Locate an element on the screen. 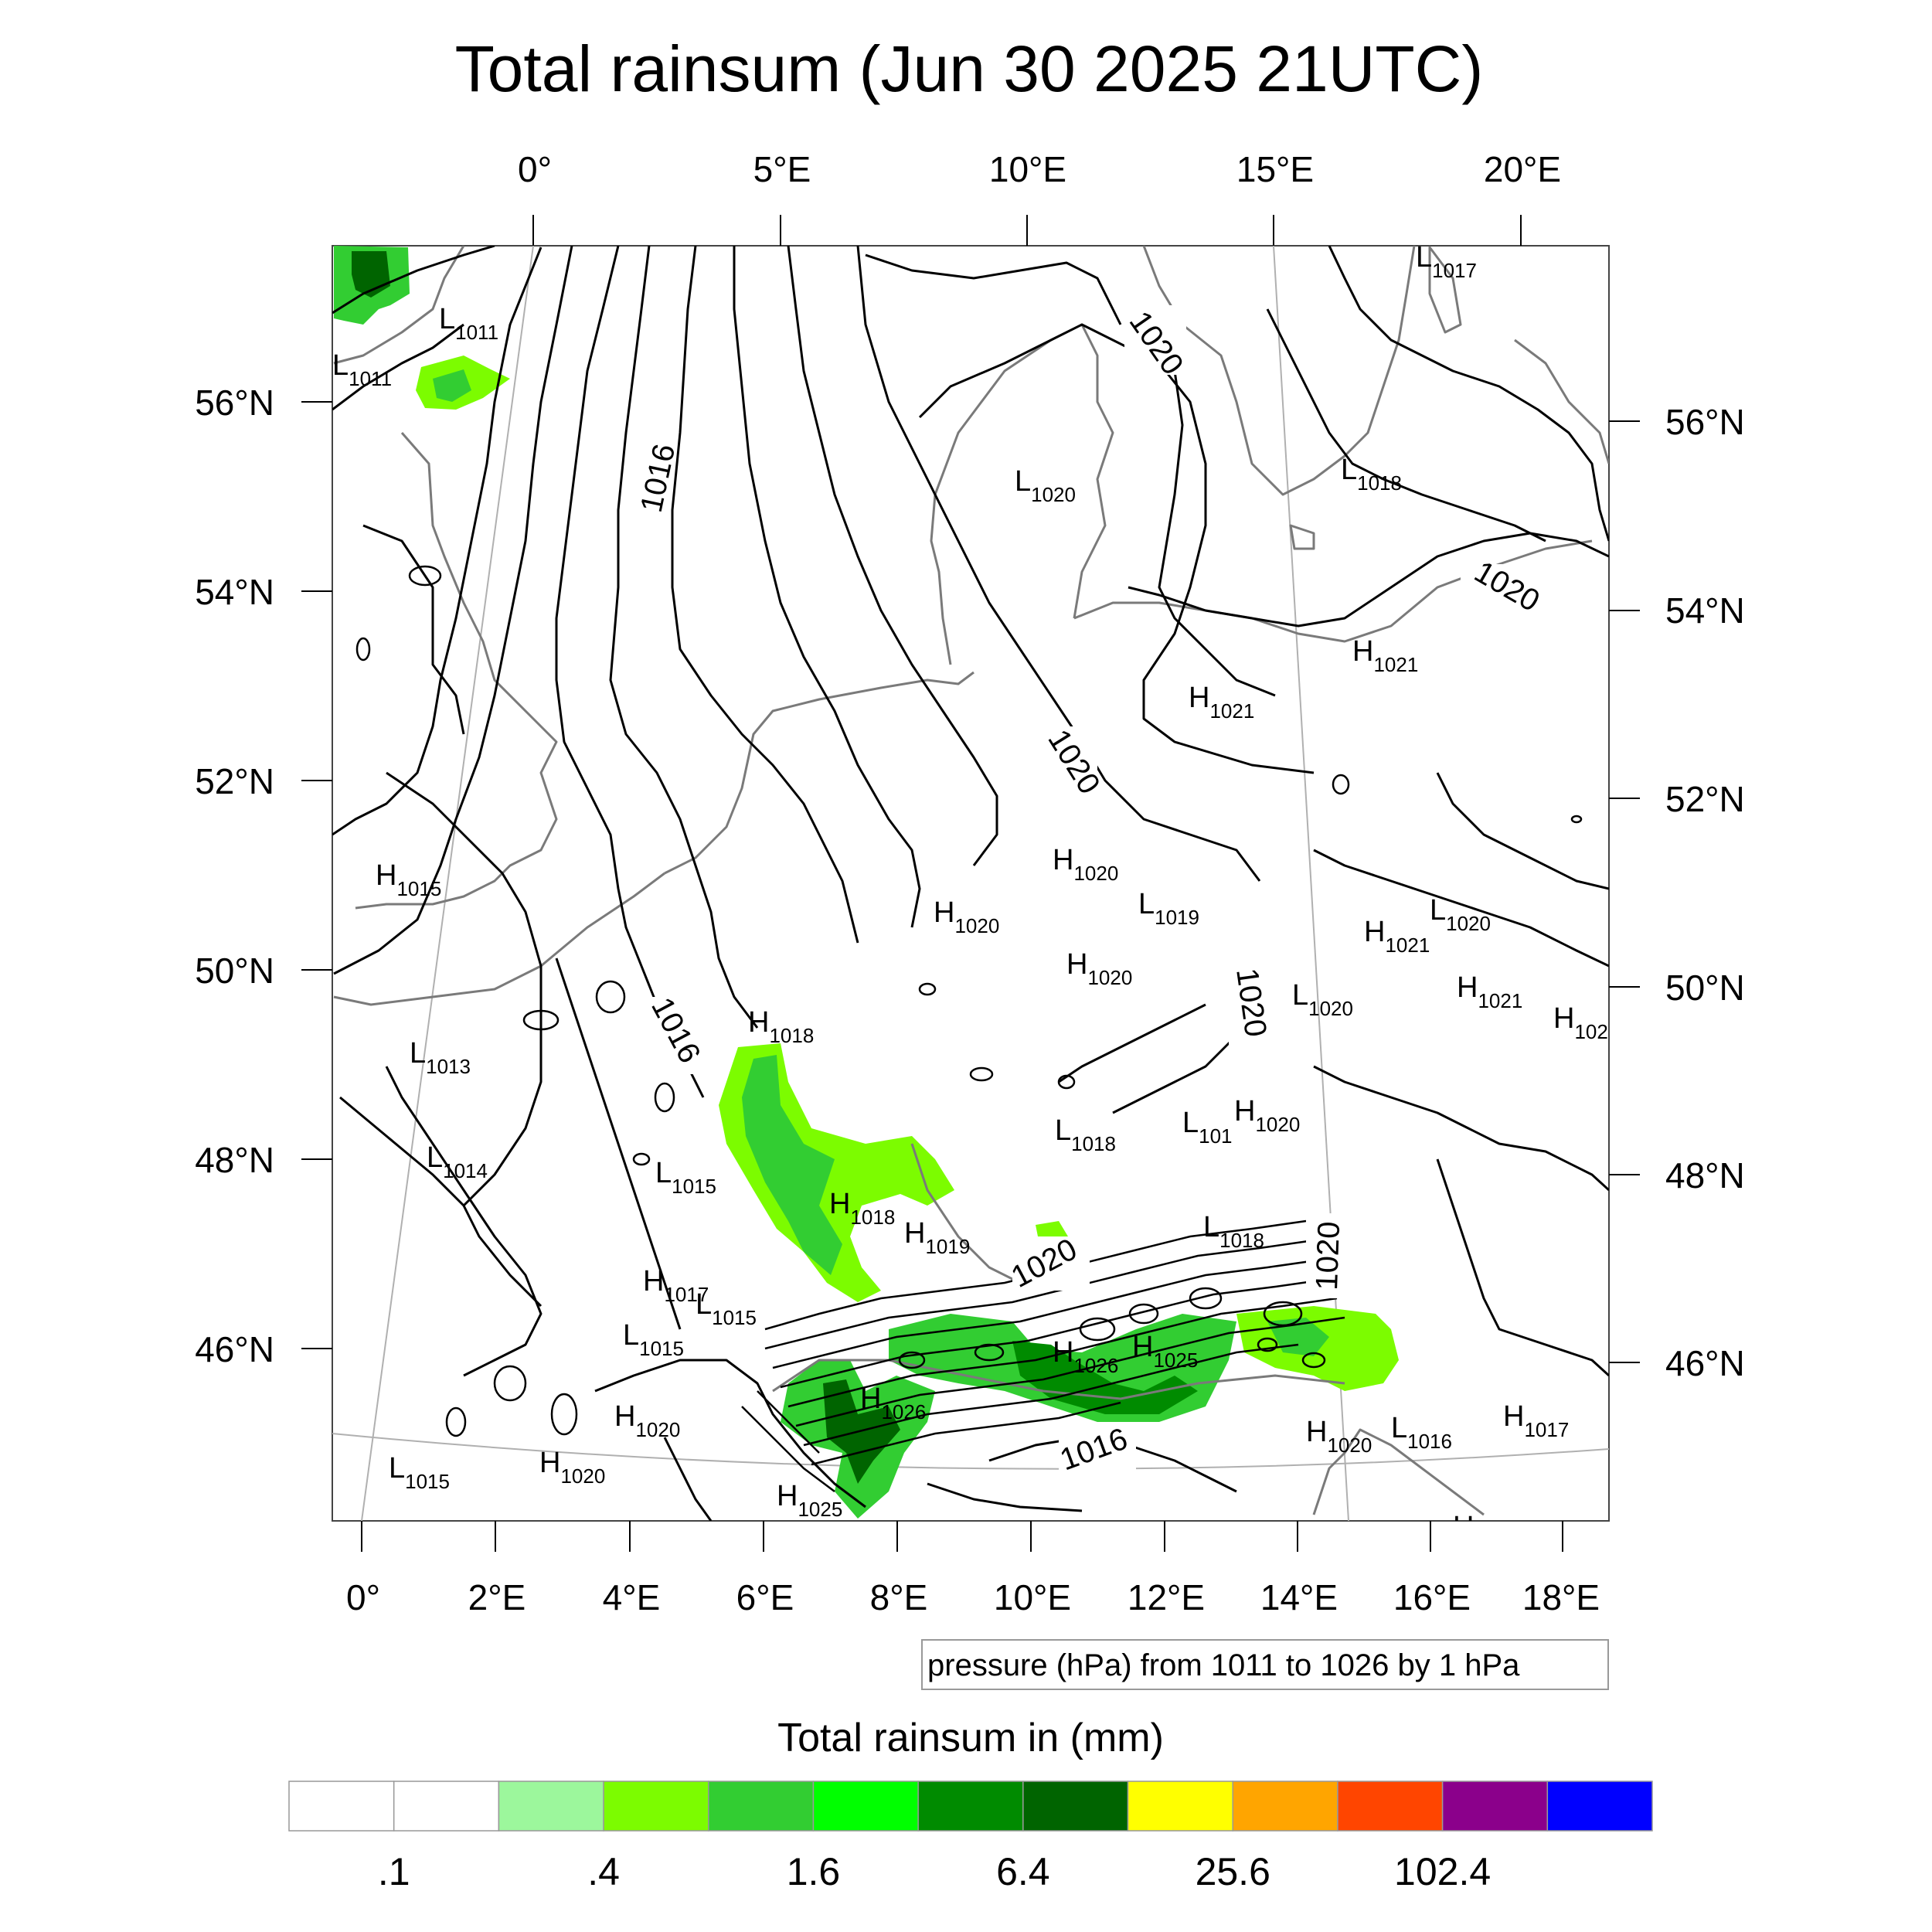  lon-label: 15°E is located at coordinates (1275, 169).